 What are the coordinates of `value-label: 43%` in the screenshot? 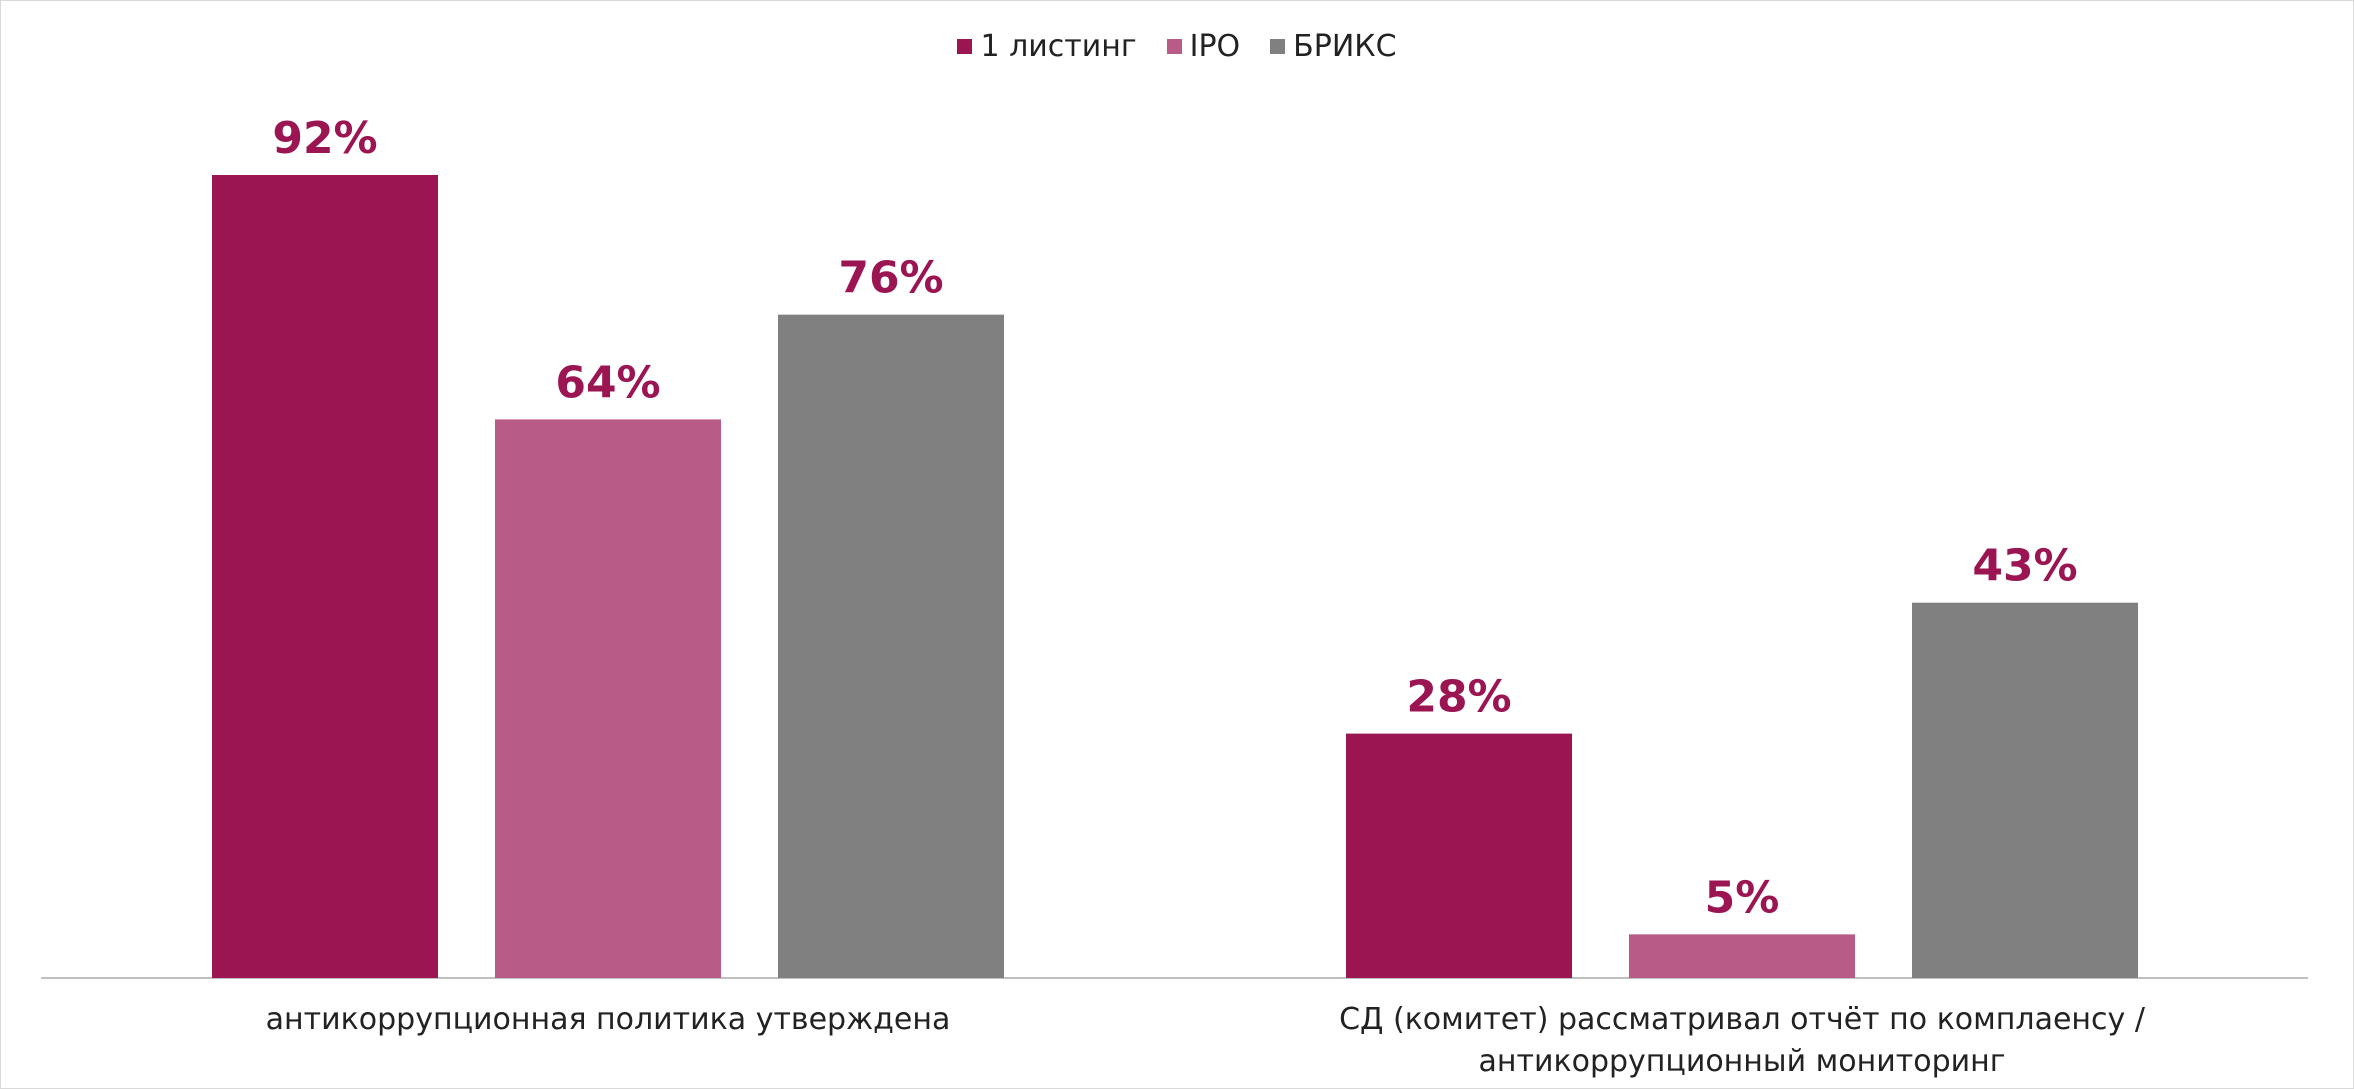 It's located at (2024, 566).